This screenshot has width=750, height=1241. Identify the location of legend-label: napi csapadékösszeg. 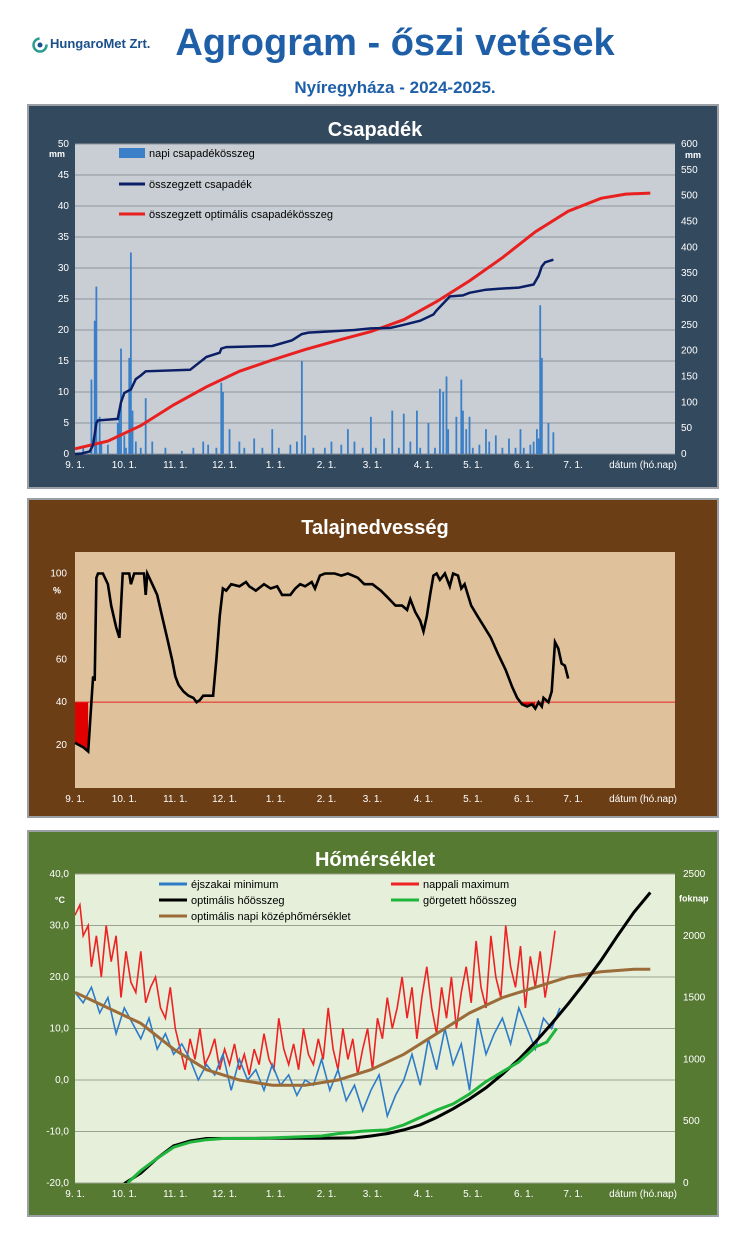
(202, 154).